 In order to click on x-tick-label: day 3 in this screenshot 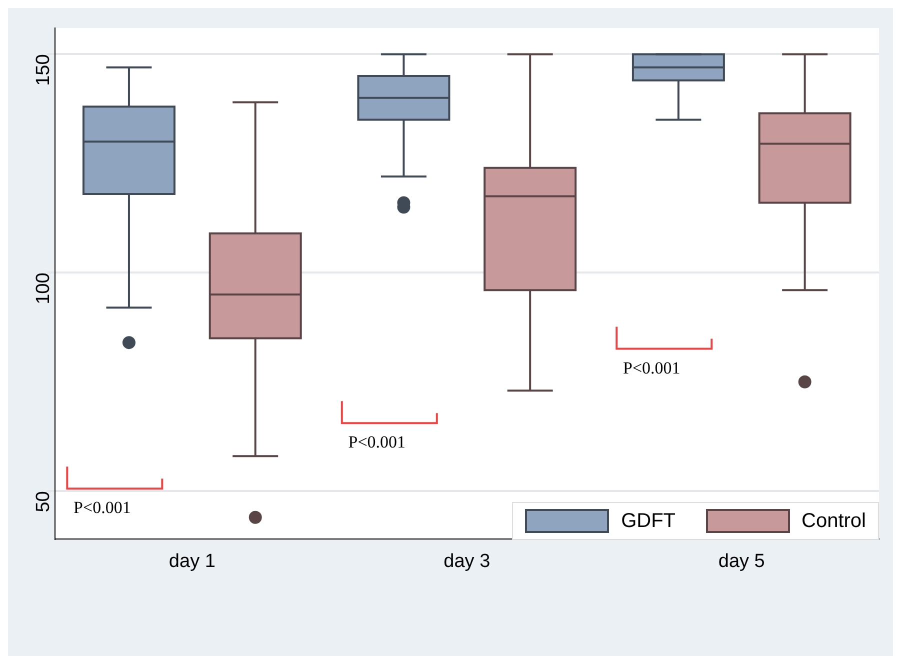, I will do `click(467, 561)`.